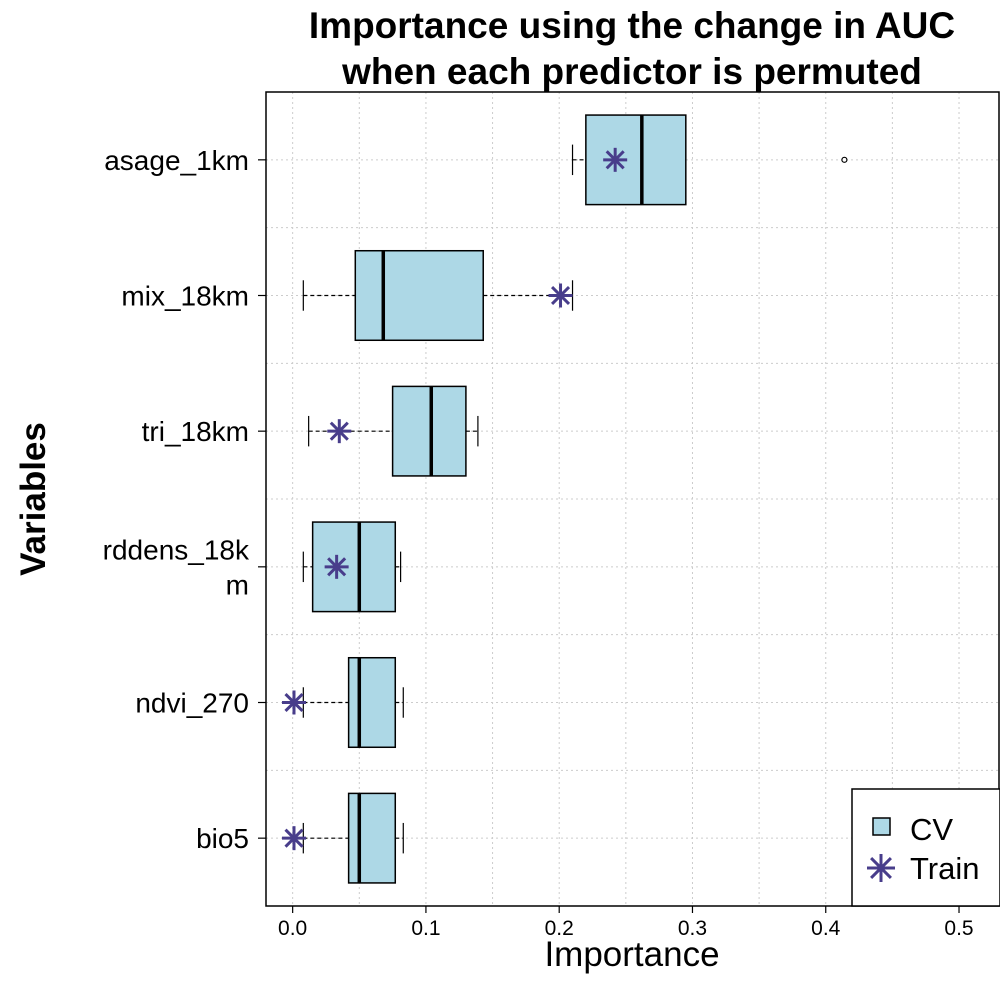  I want to click on legend-frame, so click(925, 847).